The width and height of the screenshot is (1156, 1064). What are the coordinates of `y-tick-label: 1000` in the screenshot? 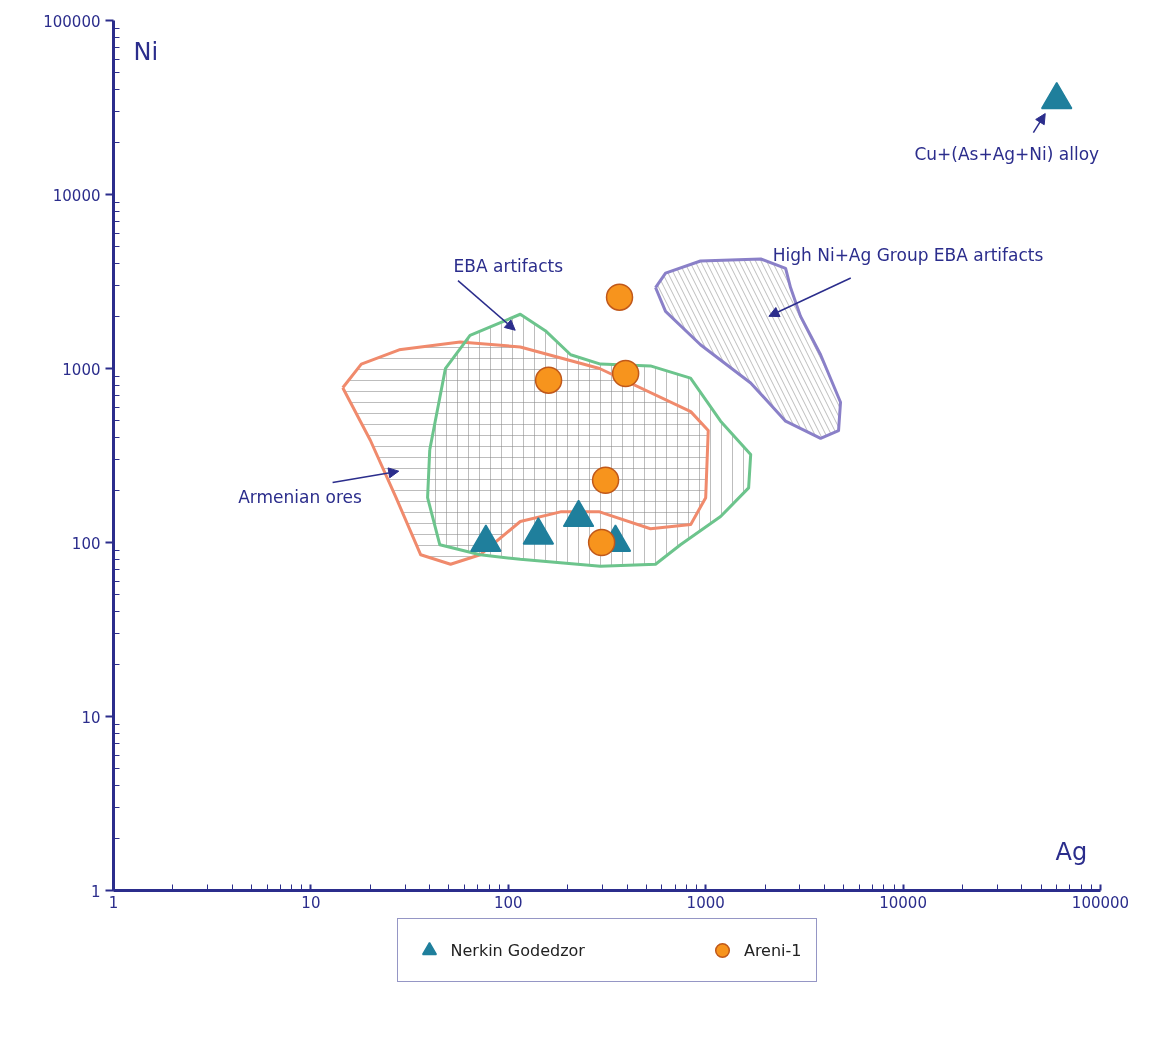 It's located at (81, 369).